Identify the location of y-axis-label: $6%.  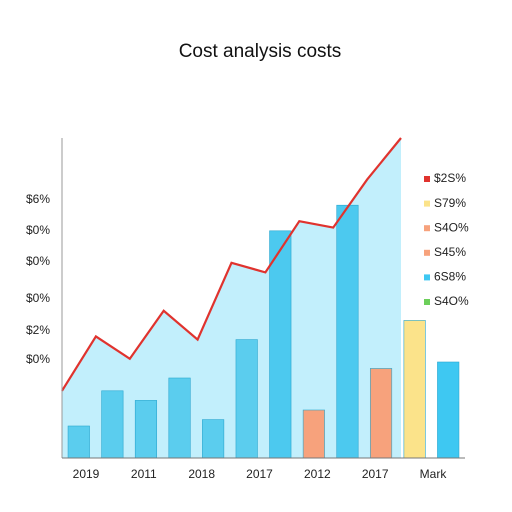
(38, 199).